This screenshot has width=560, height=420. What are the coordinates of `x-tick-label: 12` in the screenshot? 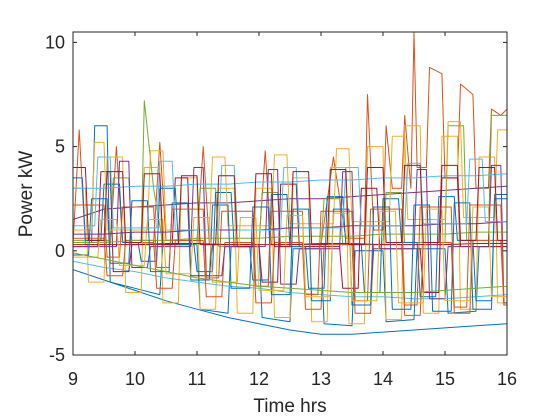 It's located at (259, 379).